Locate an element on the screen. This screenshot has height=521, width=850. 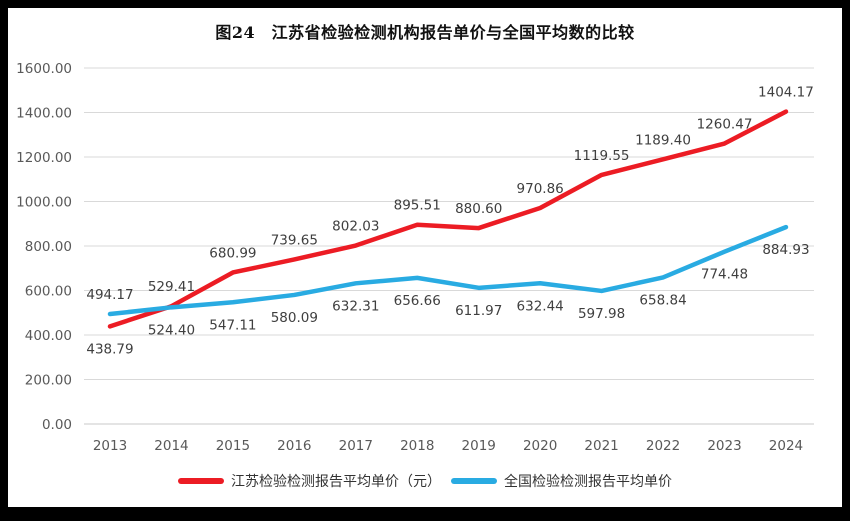
data-label-series-1: 611.97 is located at coordinates (478, 311).